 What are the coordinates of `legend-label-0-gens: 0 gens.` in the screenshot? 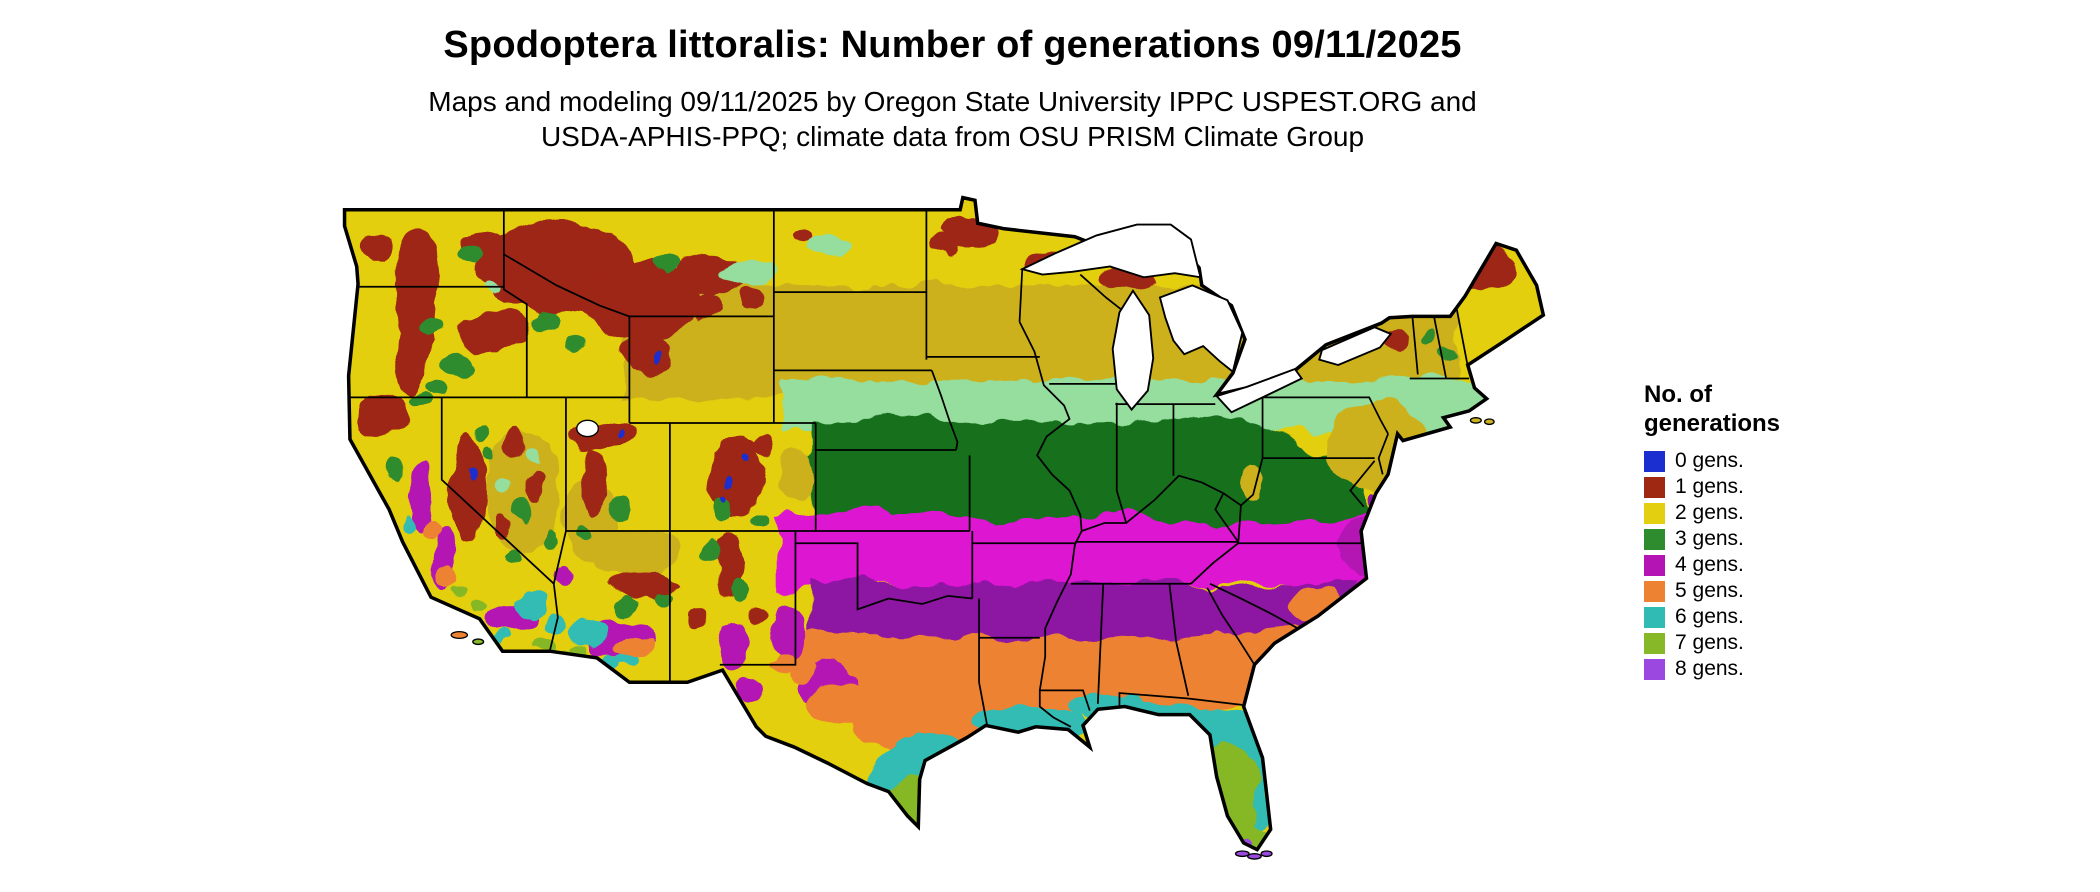 It's located at (1709, 460).